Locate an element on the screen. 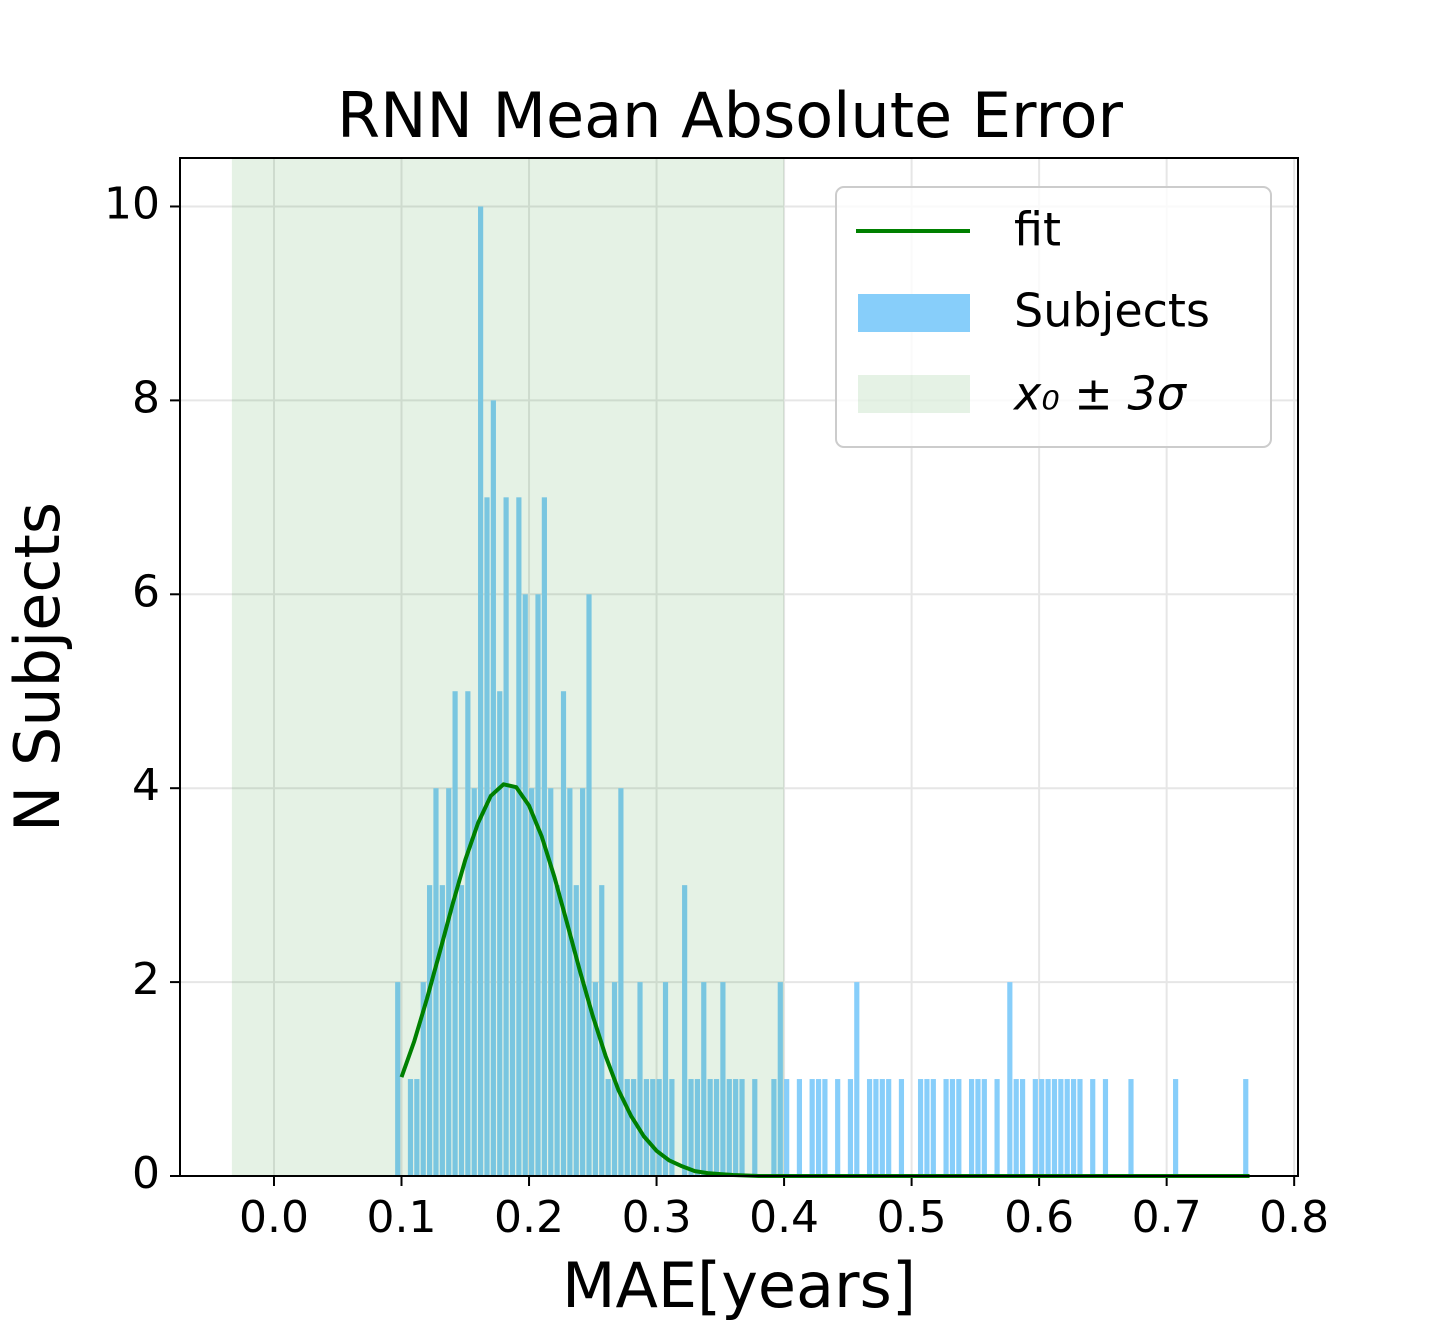  legend-label: Subjects is located at coordinates (1112, 311).